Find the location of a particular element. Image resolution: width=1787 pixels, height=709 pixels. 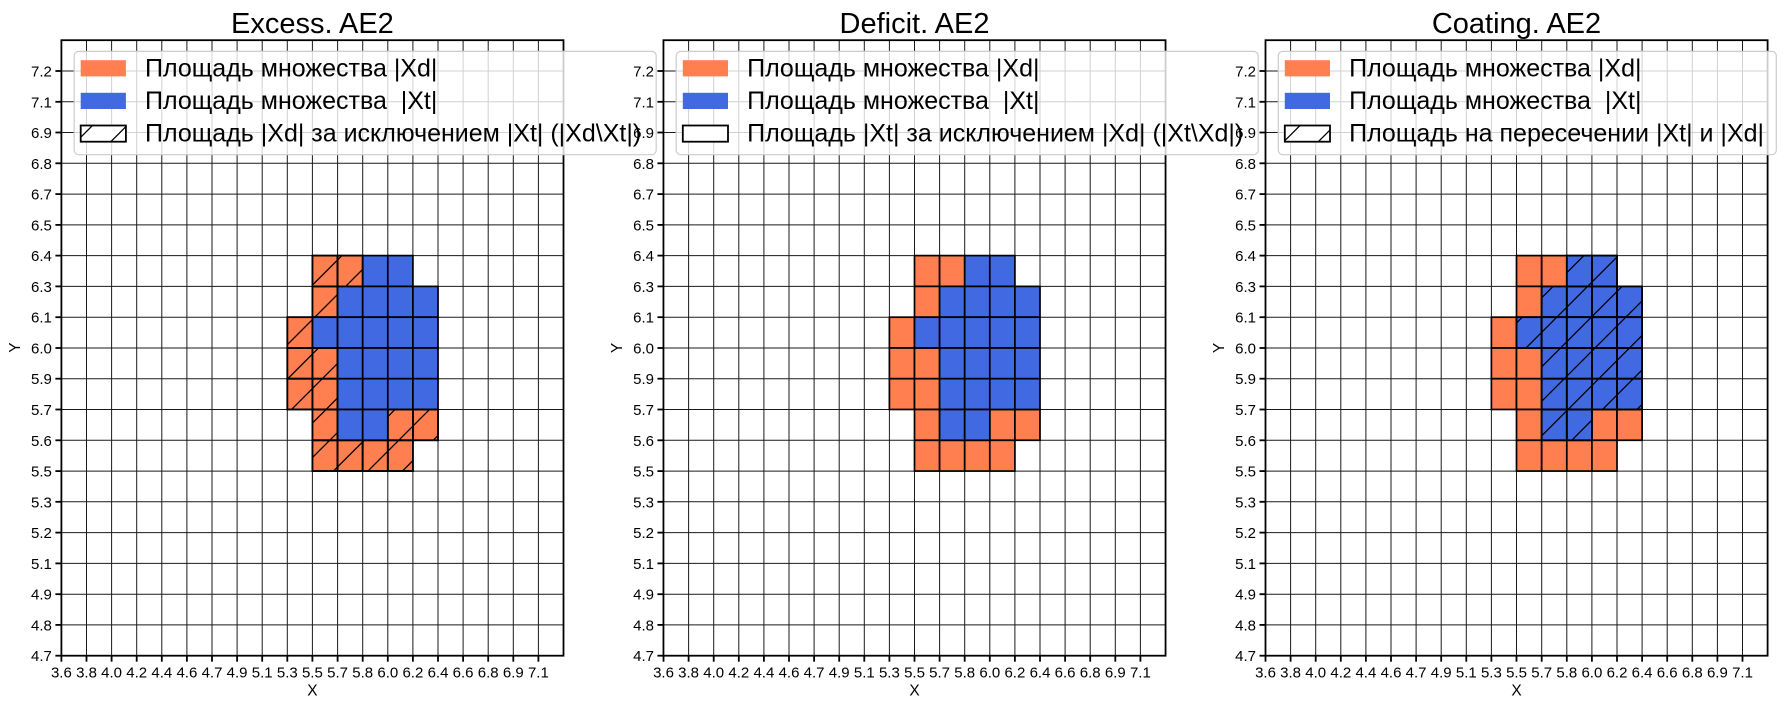

svg-text: 6.2 is located at coordinates (1617, 673).